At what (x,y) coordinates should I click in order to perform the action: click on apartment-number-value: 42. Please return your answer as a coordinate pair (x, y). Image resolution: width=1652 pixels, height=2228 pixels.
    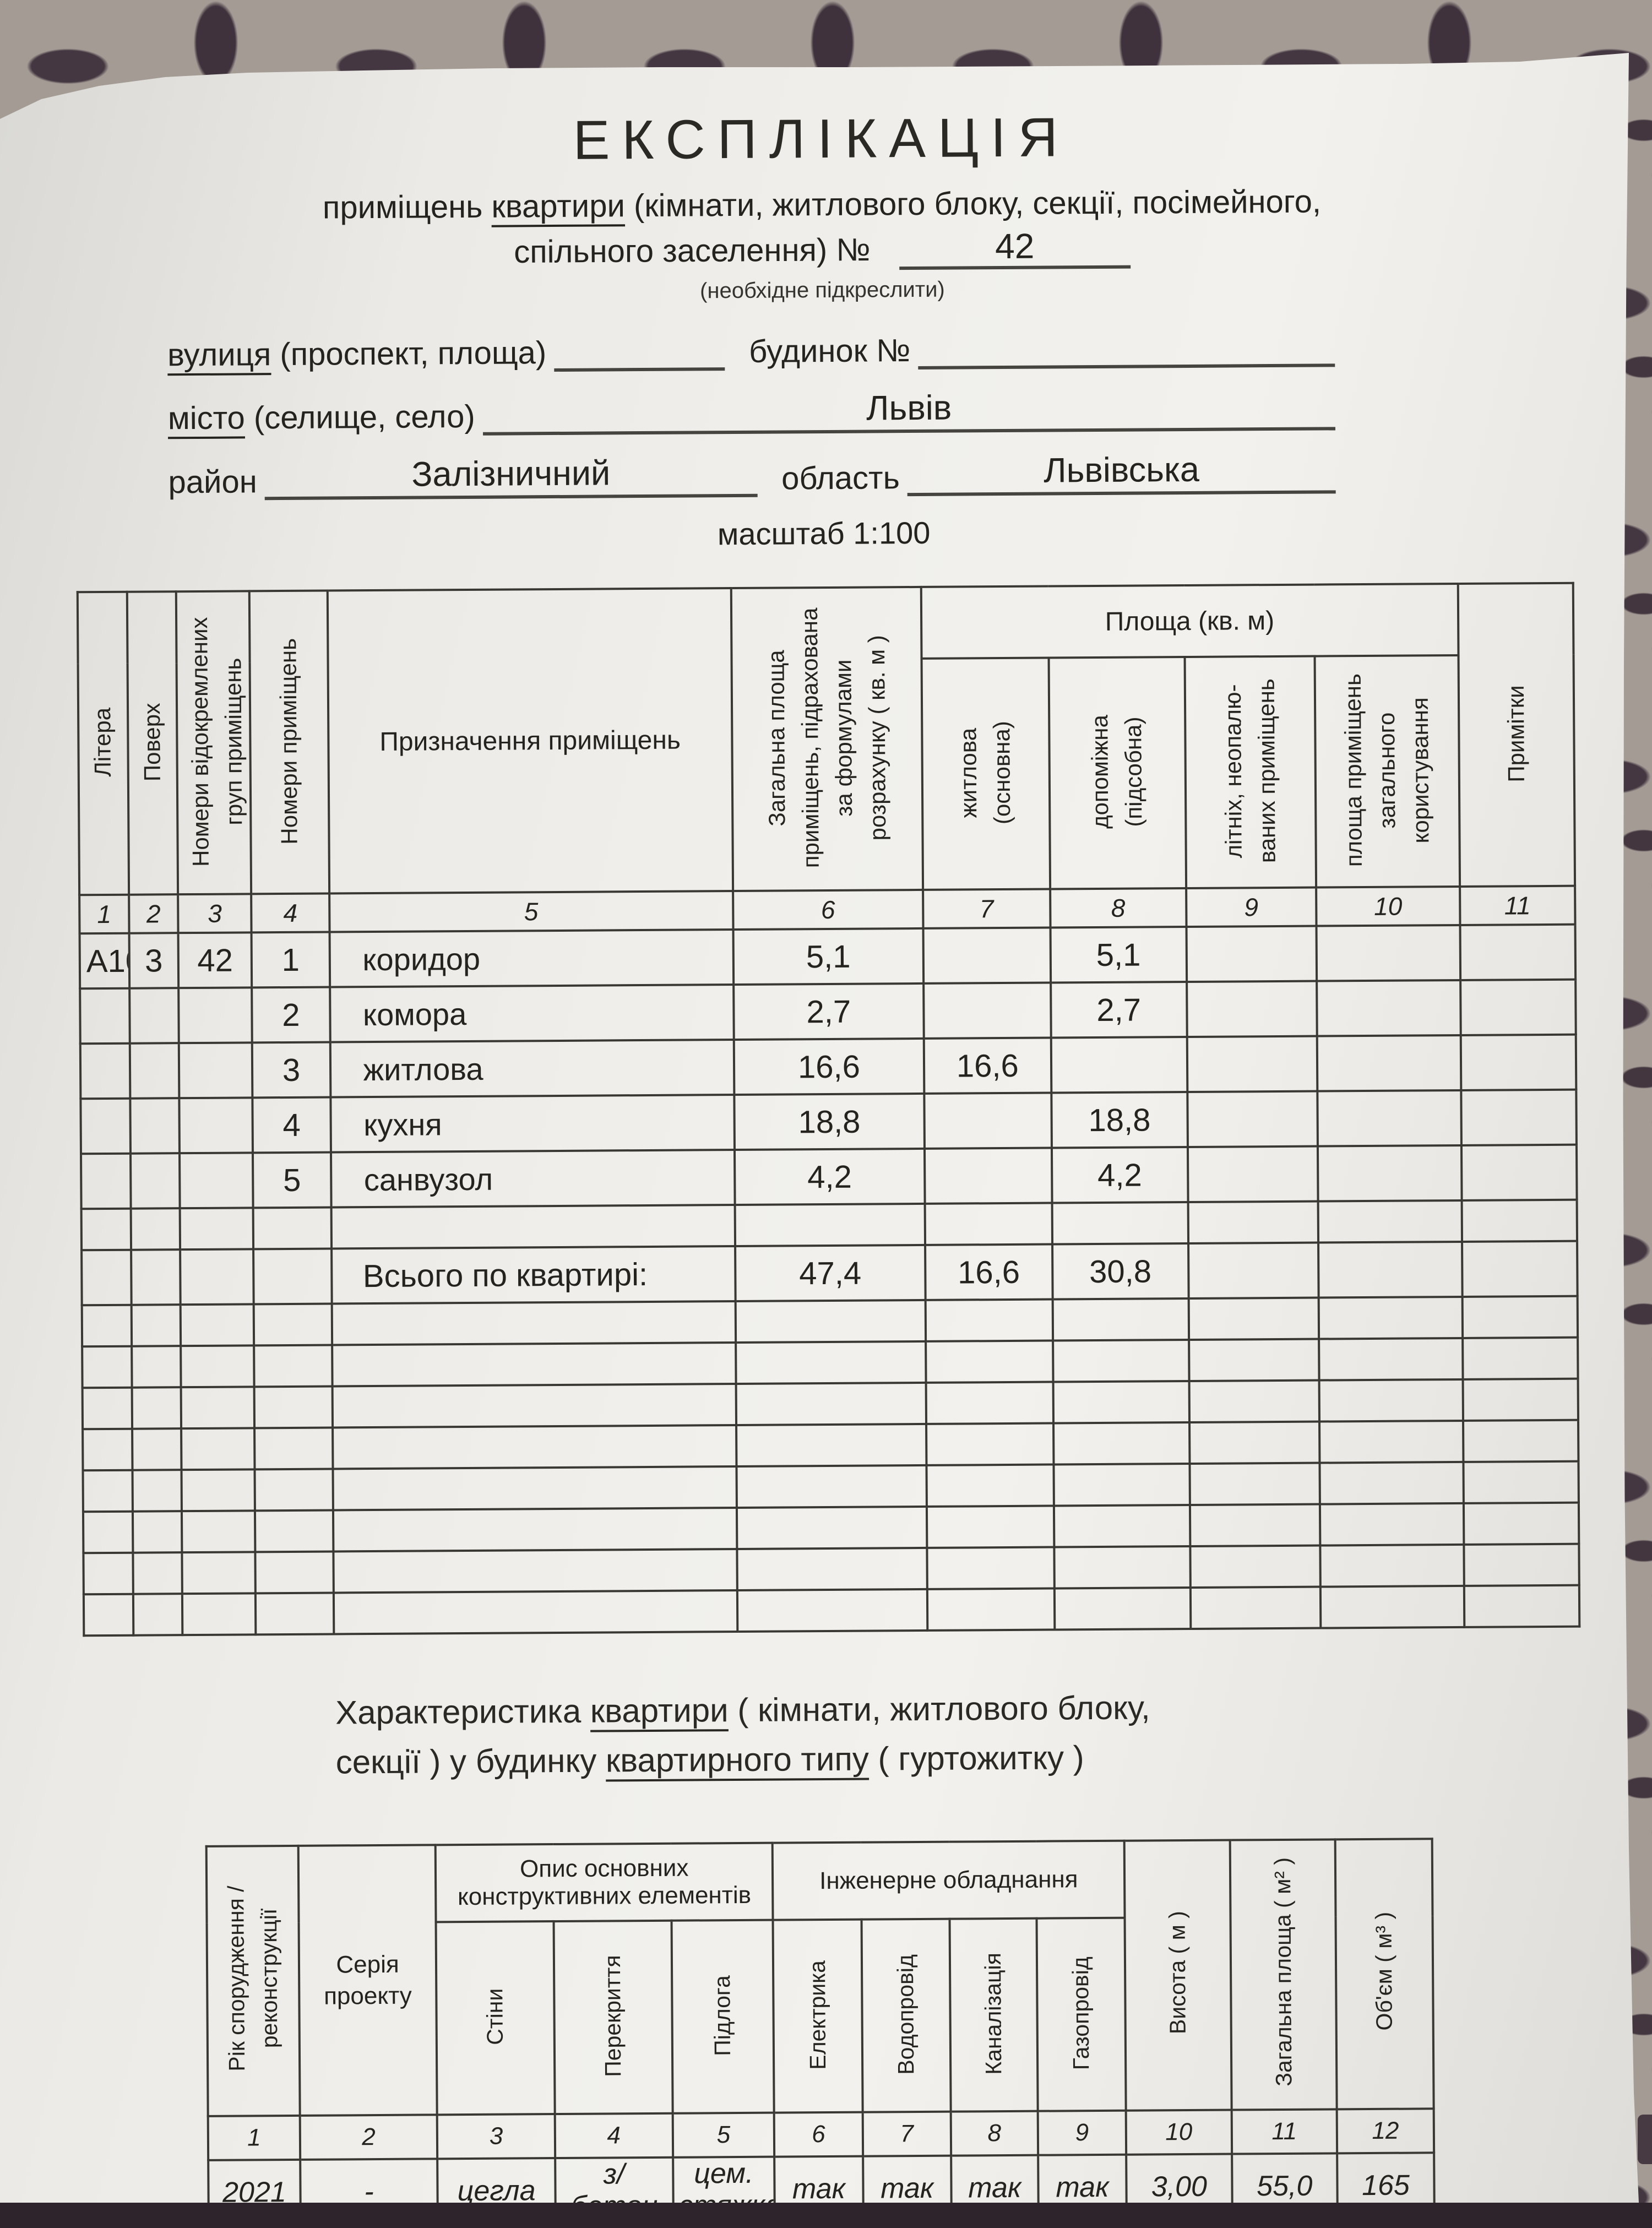
    Looking at the image, I should click on (1015, 245).